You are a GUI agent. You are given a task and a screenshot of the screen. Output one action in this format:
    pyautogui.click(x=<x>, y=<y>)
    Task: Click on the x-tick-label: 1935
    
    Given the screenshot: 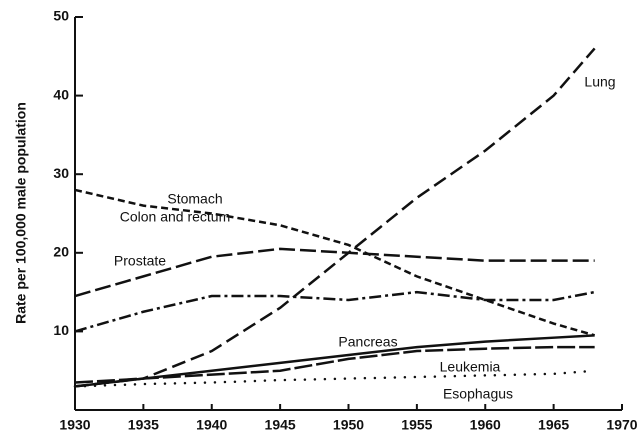 What is the action you would take?
    pyautogui.click(x=143, y=425)
    